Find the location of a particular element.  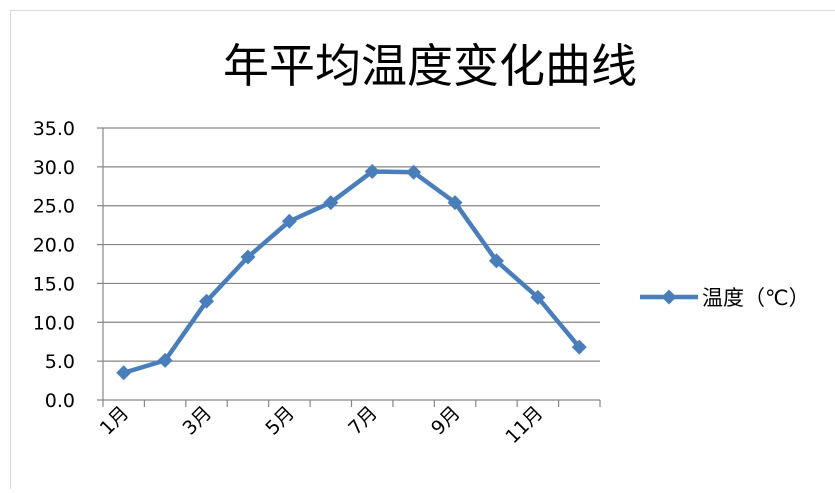

y-tick-label: 20.0 is located at coordinates (54, 246).